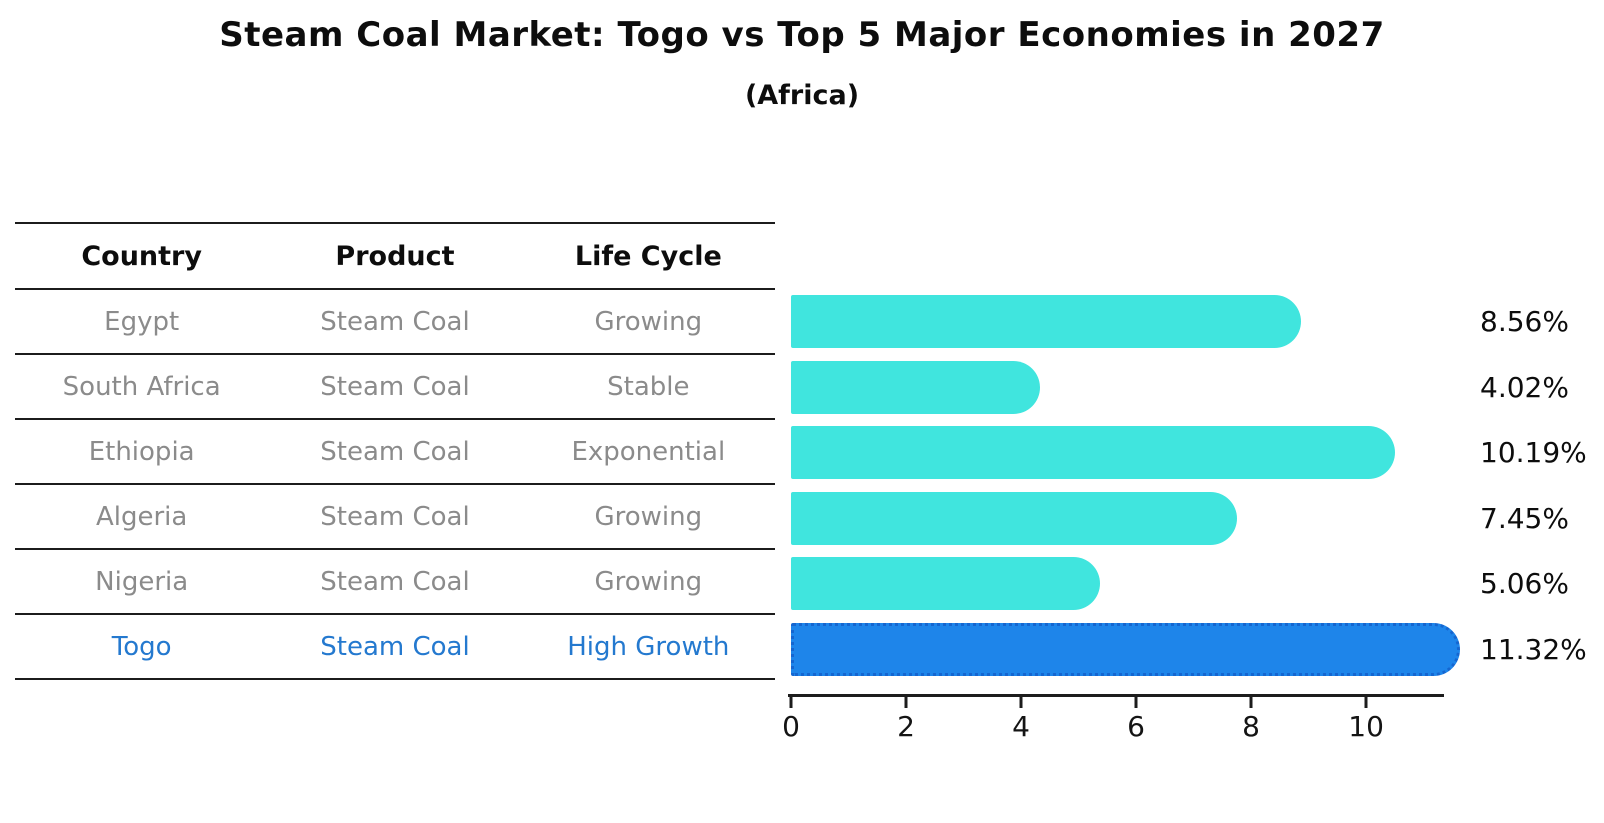 The image size is (1604, 823). I want to click on bar-row-ethiopia, so click(1116, 453).